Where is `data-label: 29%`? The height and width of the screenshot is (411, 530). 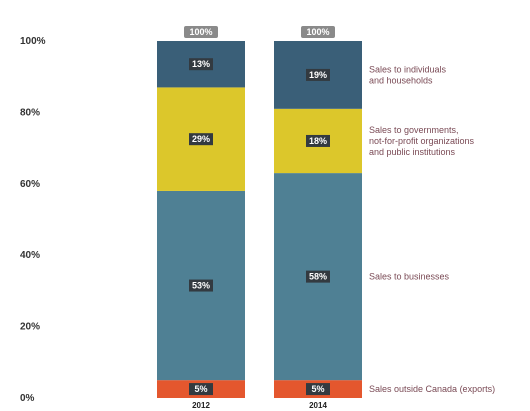
data-label: 29% is located at coordinates (201, 139).